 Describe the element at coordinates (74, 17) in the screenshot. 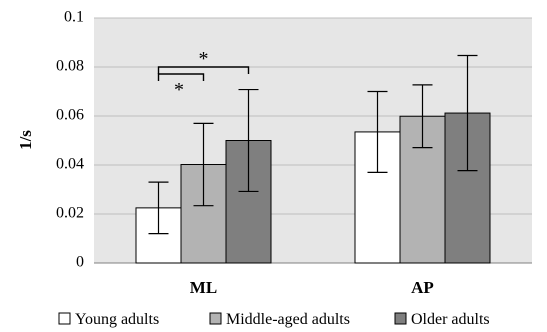

I see `y-tick-label: 0.1` at that location.